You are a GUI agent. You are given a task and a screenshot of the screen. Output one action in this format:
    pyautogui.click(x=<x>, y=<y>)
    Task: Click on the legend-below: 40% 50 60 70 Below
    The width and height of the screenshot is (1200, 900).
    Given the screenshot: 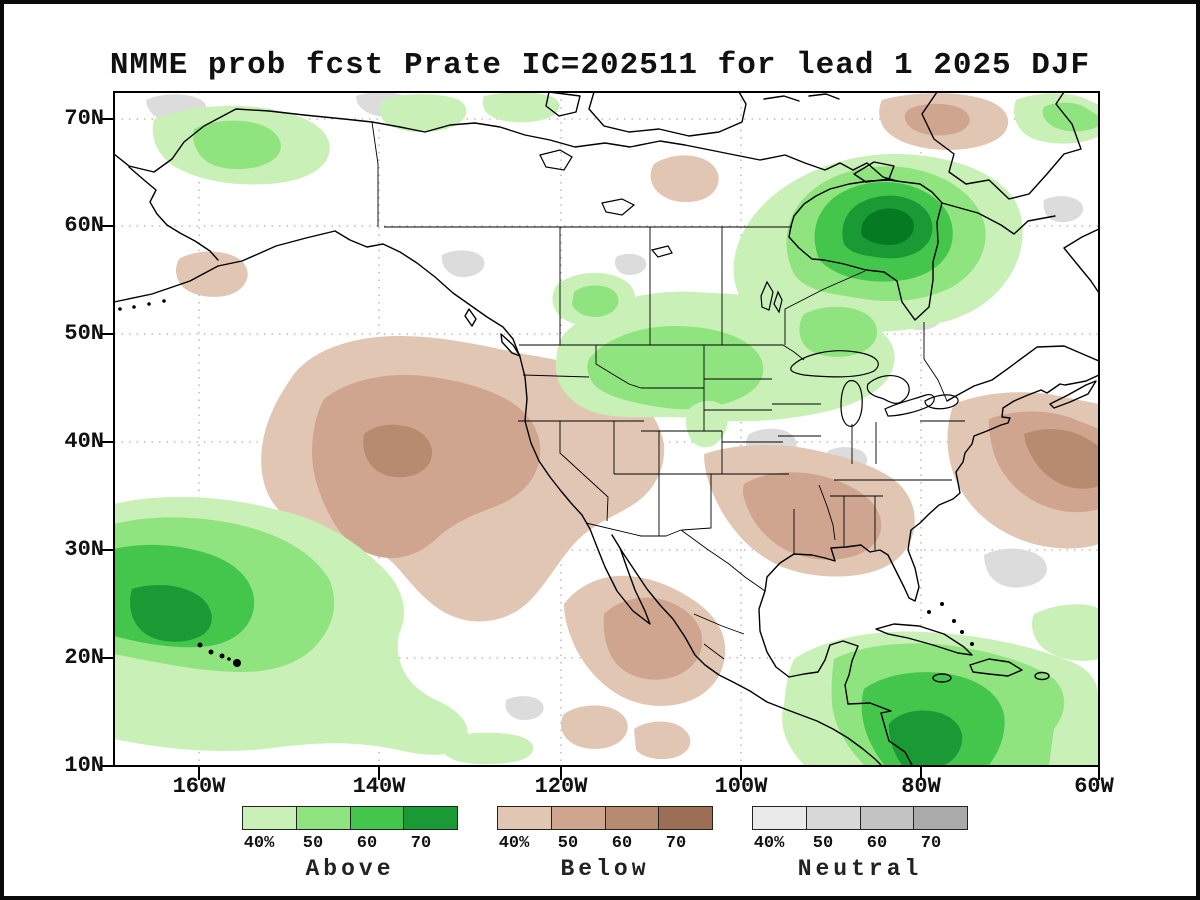 What is the action you would take?
    pyautogui.click(x=605, y=844)
    